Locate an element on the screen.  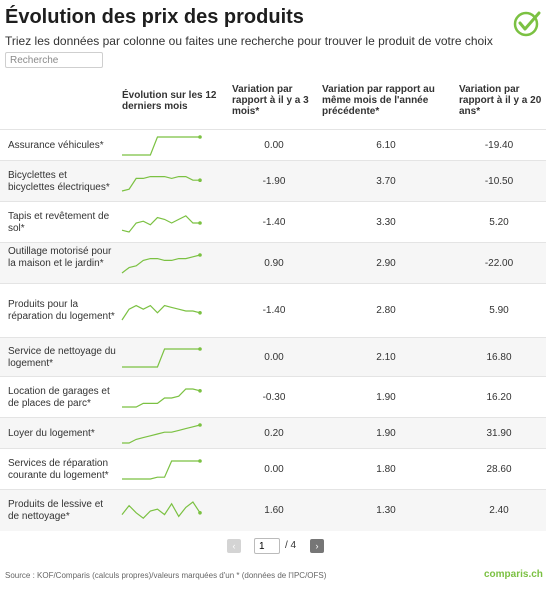
value-3-months: 0.20 is located at coordinates (274, 433).